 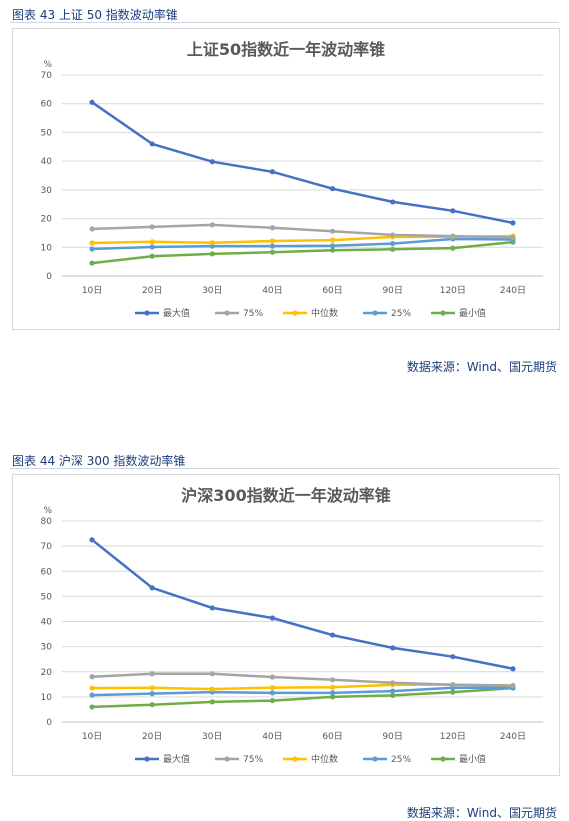 What do you see at coordinates (285, 495) in the screenshot?
I see `chart-title: 沪深300指数近一年波动率锥` at bounding box center [285, 495].